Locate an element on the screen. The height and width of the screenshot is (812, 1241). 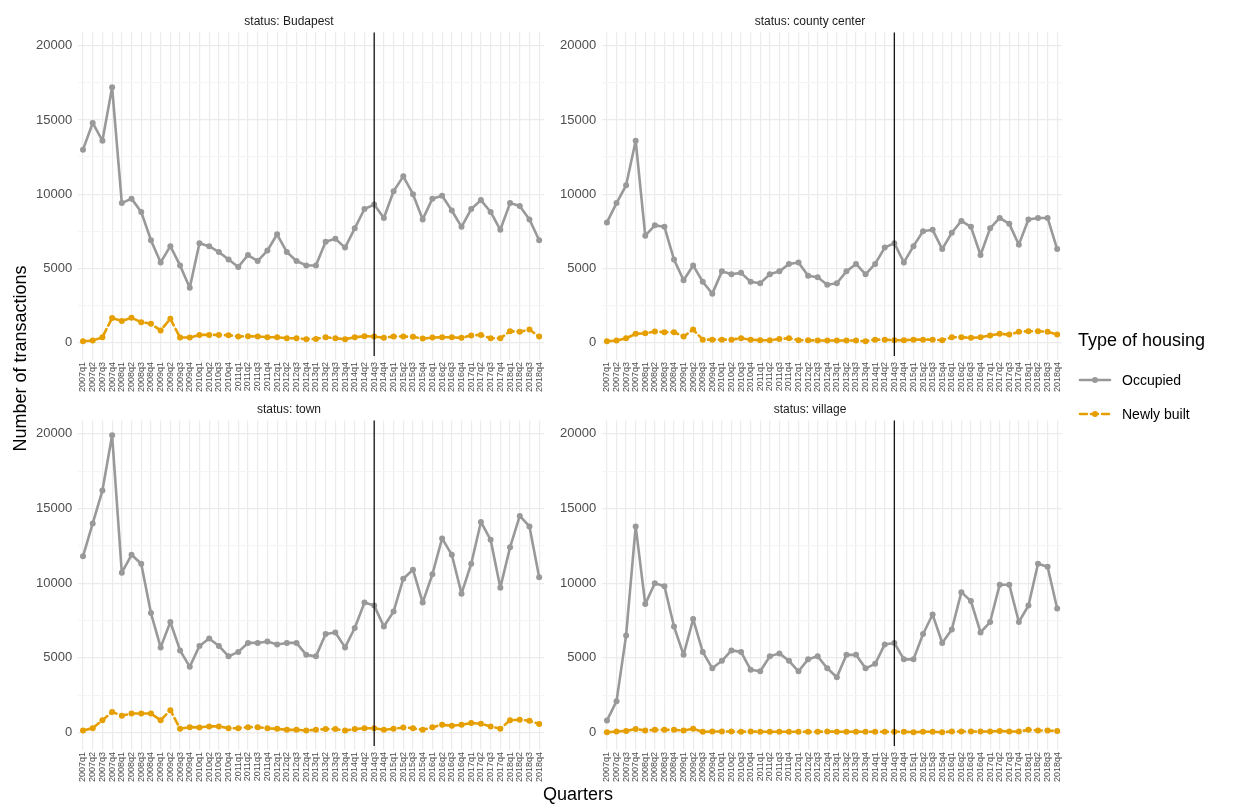
x-tick-label: 2008q4 is located at coordinates (673, 767).